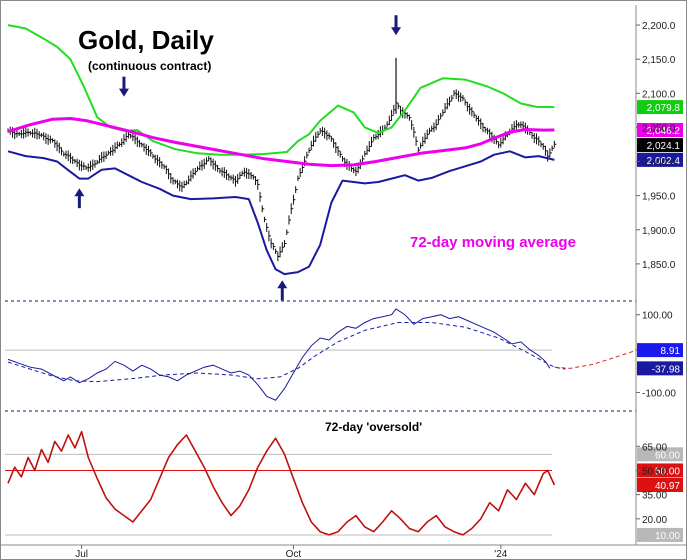 This screenshot has width=687, height=560. What do you see at coordinates (659, 94) in the screenshot?
I see `price-axis-tick-label-2: 2,100.0` at bounding box center [659, 94].